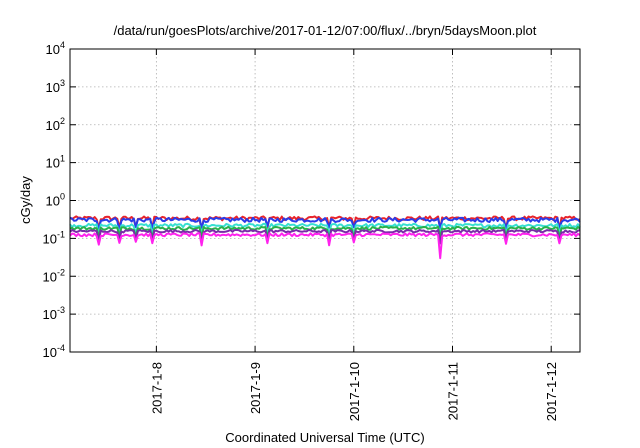 Image resolution: width=640 pixels, height=448 pixels. What do you see at coordinates (156, 388) in the screenshot?
I see `x-tick-label: 2017-1-8` at bounding box center [156, 388].